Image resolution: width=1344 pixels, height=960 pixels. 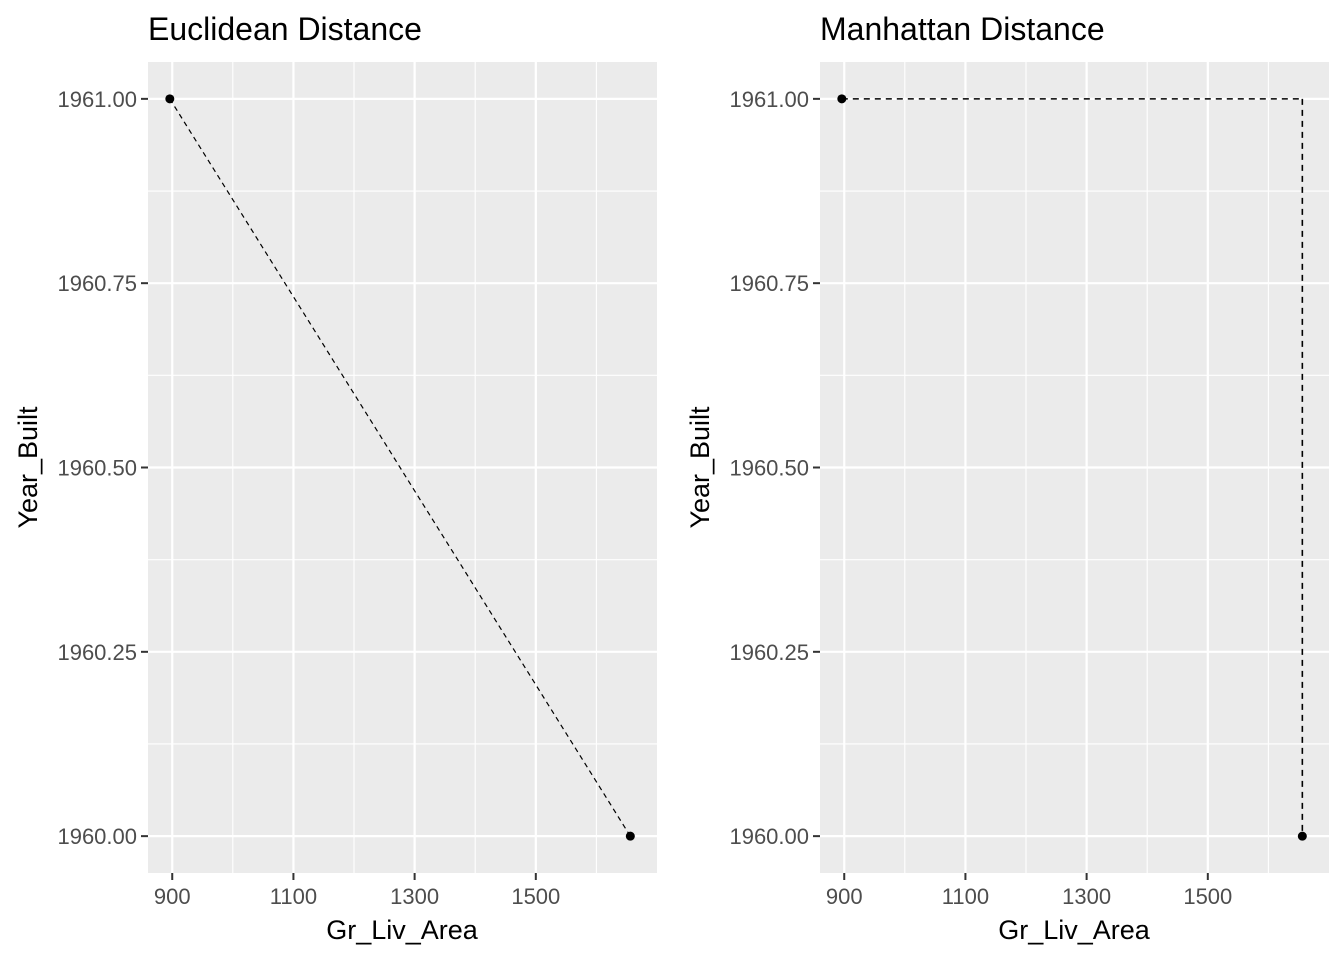 I want to click on chart-title: Manhattan Distance, so click(x=962, y=29).